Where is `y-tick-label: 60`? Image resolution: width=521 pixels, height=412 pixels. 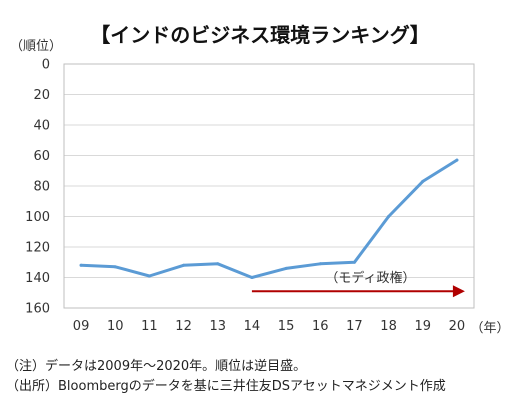 y-tick-label: 60 is located at coordinates (41, 156).